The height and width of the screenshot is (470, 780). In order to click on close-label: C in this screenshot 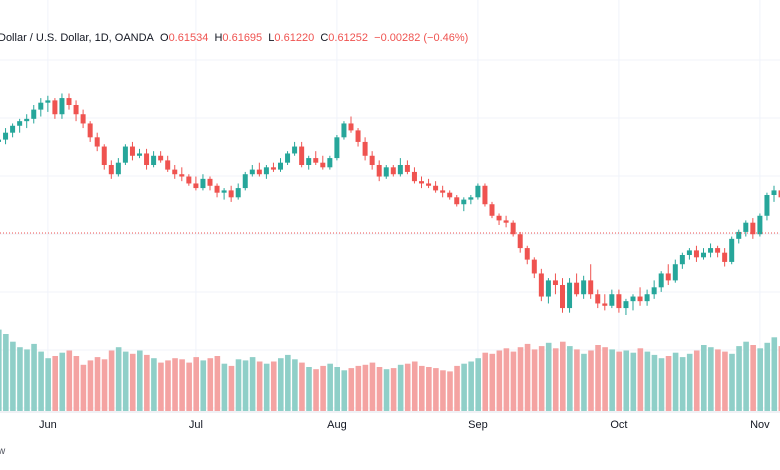, I will do `click(324, 38)`.